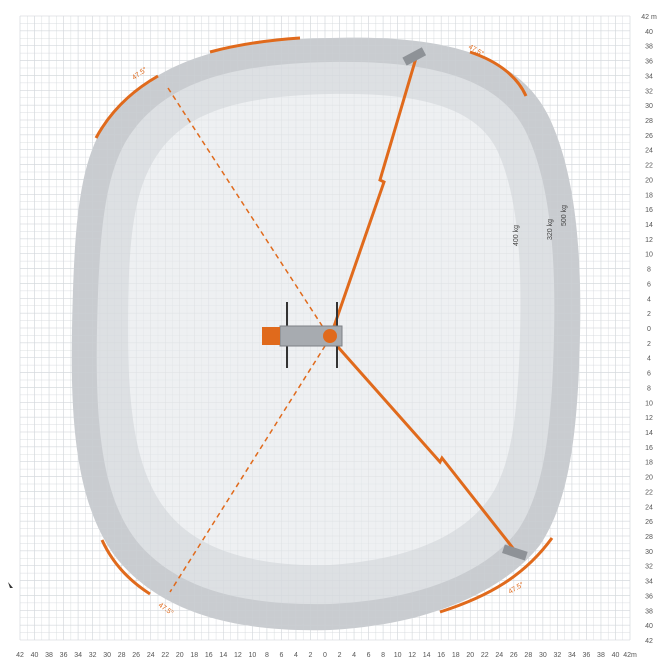 Image resolution: width=669 pixels, height=663 pixels. I want to click on boom-lower, so click(423, 445).